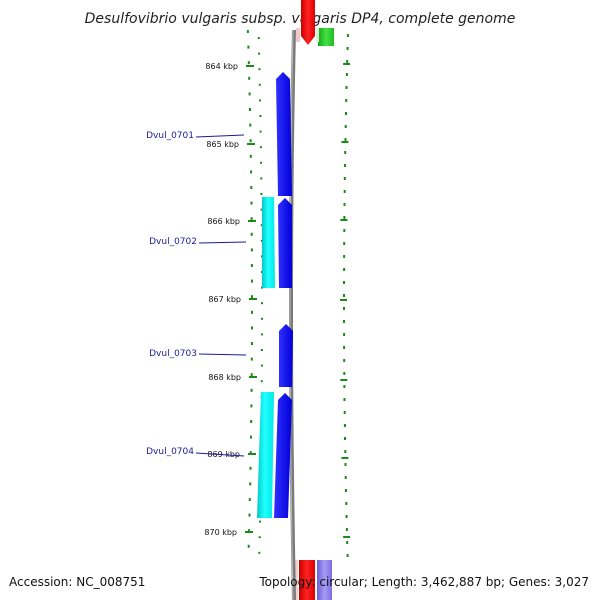 The image size is (600, 600). I want to click on tick-866: 866 kbp, so click(231, 221).